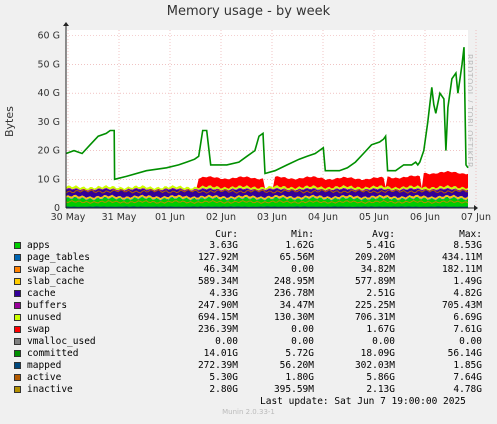 This screenshot has height=424, width=497. I want to click on y-tick-label: 0, so click(57, 208).